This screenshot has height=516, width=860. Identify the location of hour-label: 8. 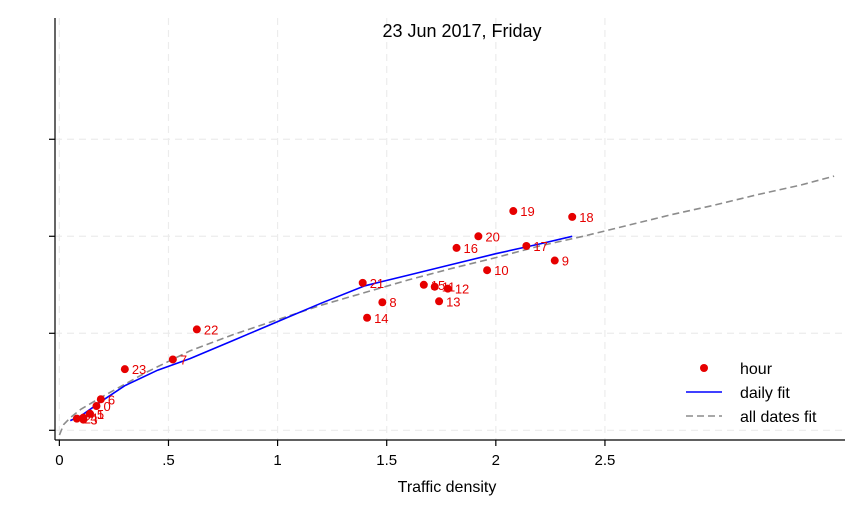
(392, 302).